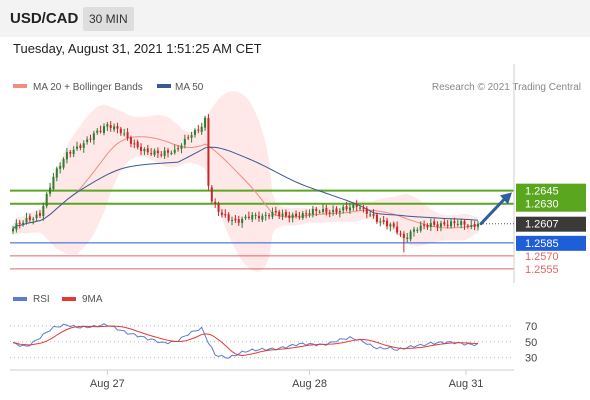 The height and width of the screenshot is (400, 590). Describe the element at coordinates (542, 257) in the screenshot. I see `target-level-label: 1.2570` at that location.